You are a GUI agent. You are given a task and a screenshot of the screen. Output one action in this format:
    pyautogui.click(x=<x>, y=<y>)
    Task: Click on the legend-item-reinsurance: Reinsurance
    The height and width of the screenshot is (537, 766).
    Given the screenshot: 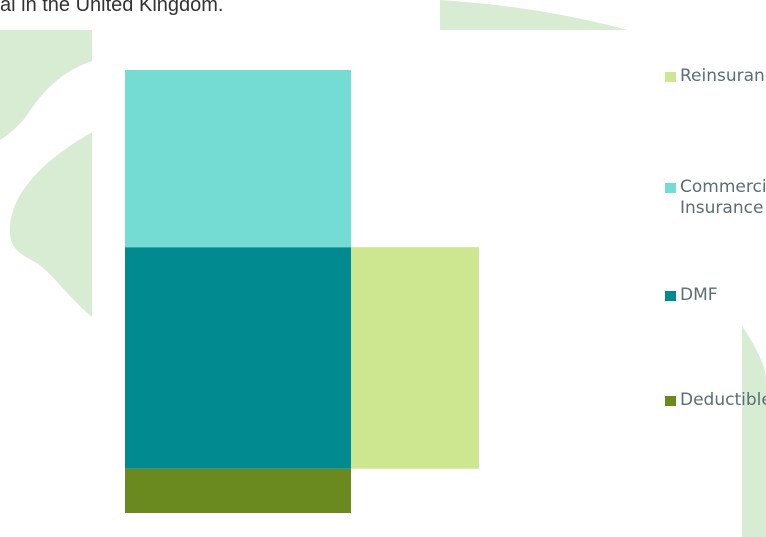 What is the action you would take?
    pyautogui.click(x=715, y=76)
    